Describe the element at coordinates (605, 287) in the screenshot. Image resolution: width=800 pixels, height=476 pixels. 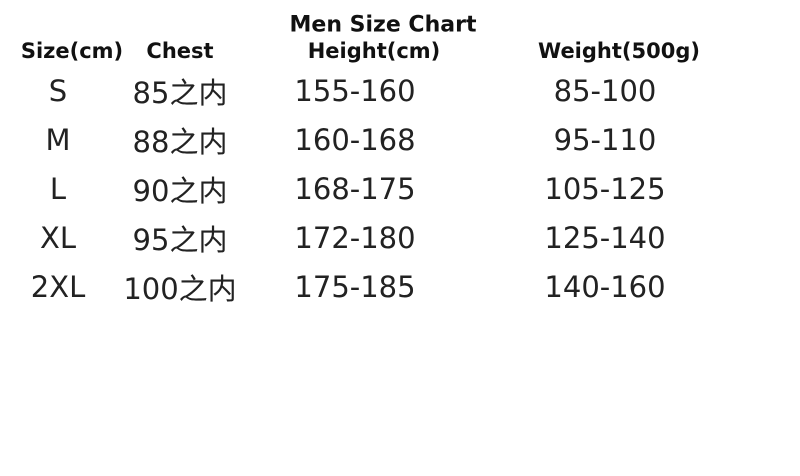
I see `table-cell: 140-160` at that location.